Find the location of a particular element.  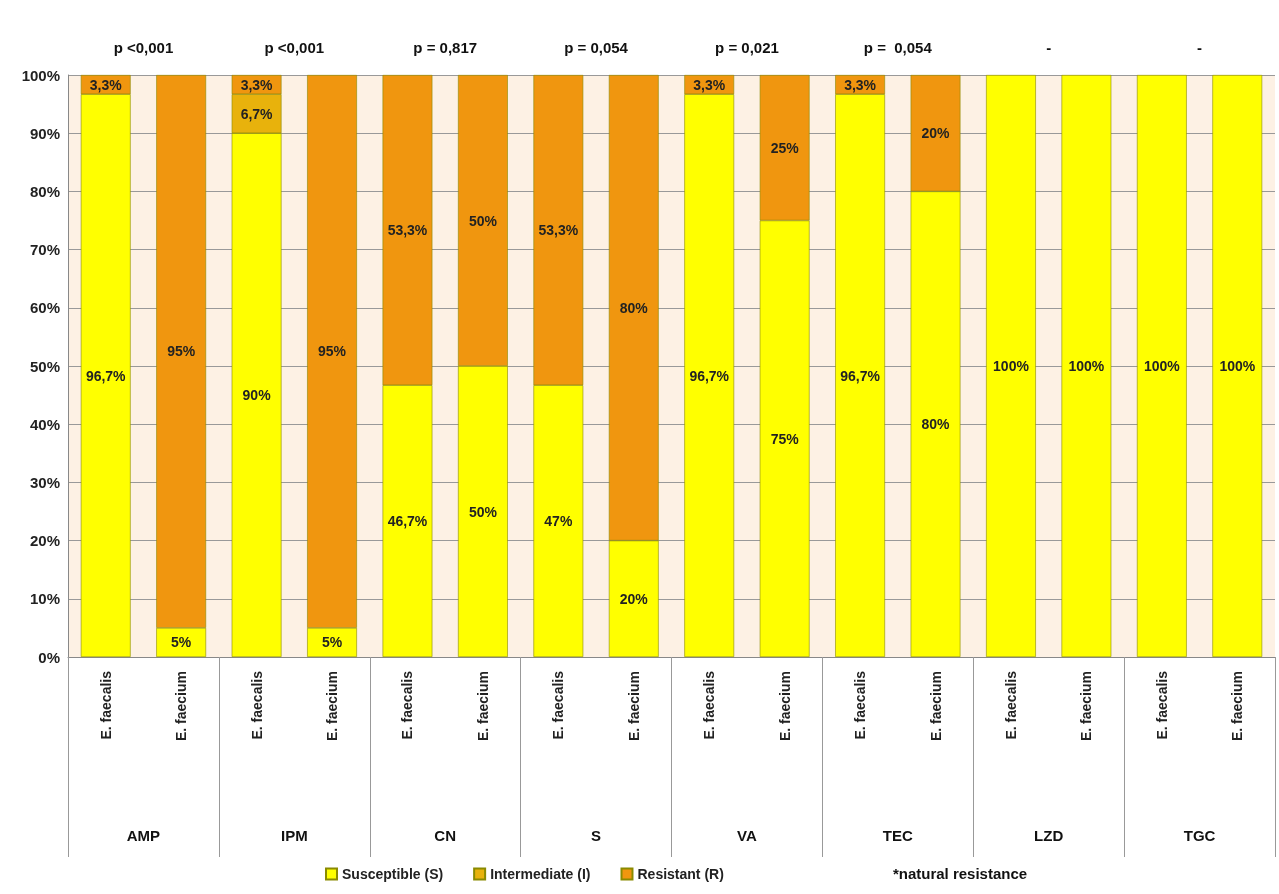

text: IPM is located at coordinates (294, 835).